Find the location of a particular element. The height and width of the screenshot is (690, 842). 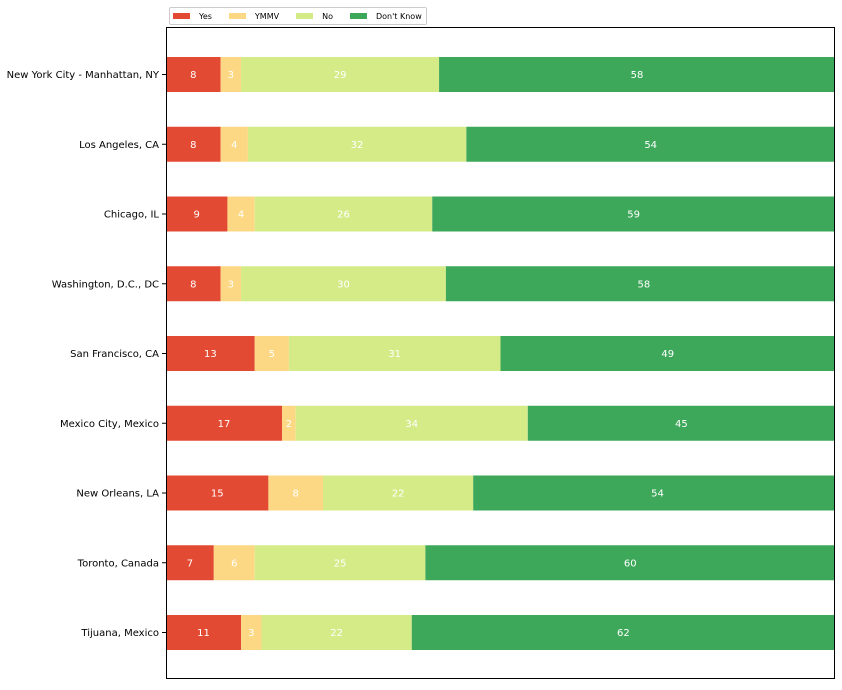

bar-no-chicago-il is located at coordinates (343, 214).